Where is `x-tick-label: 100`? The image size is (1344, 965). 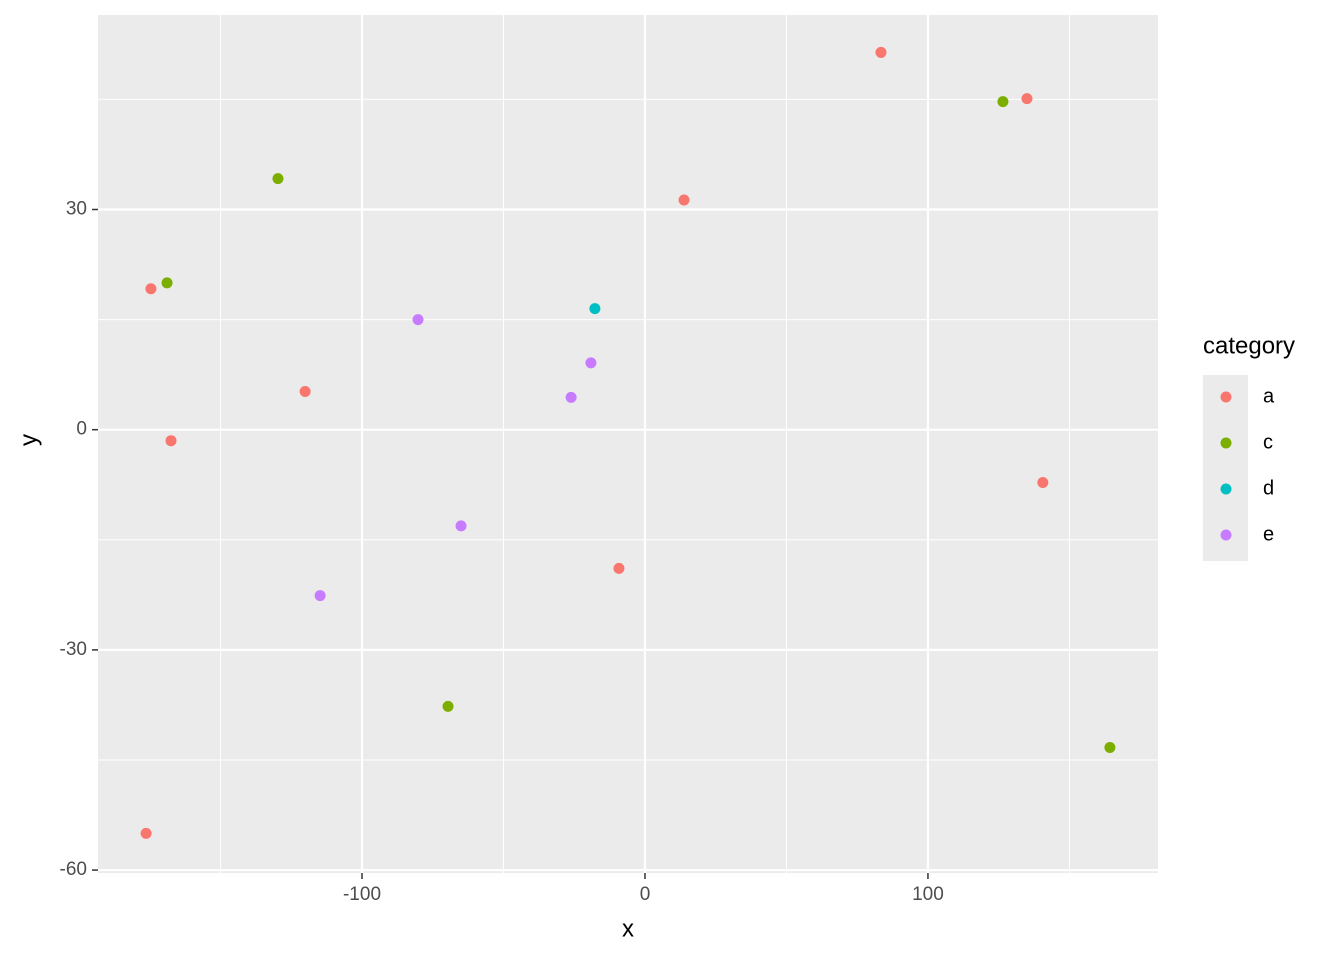 x-tick-label: 100 is located at coordinates (928, 894).